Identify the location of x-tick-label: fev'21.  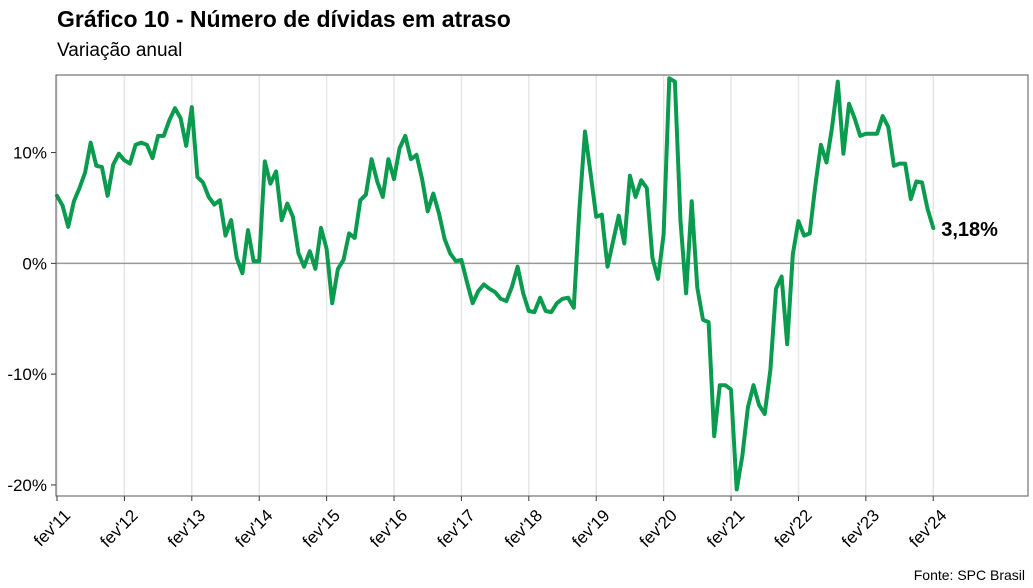
(725, 528).